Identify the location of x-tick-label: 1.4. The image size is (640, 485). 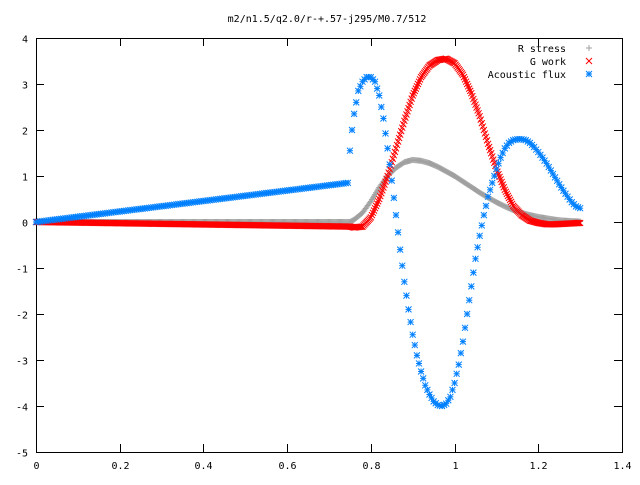
(622, 466).